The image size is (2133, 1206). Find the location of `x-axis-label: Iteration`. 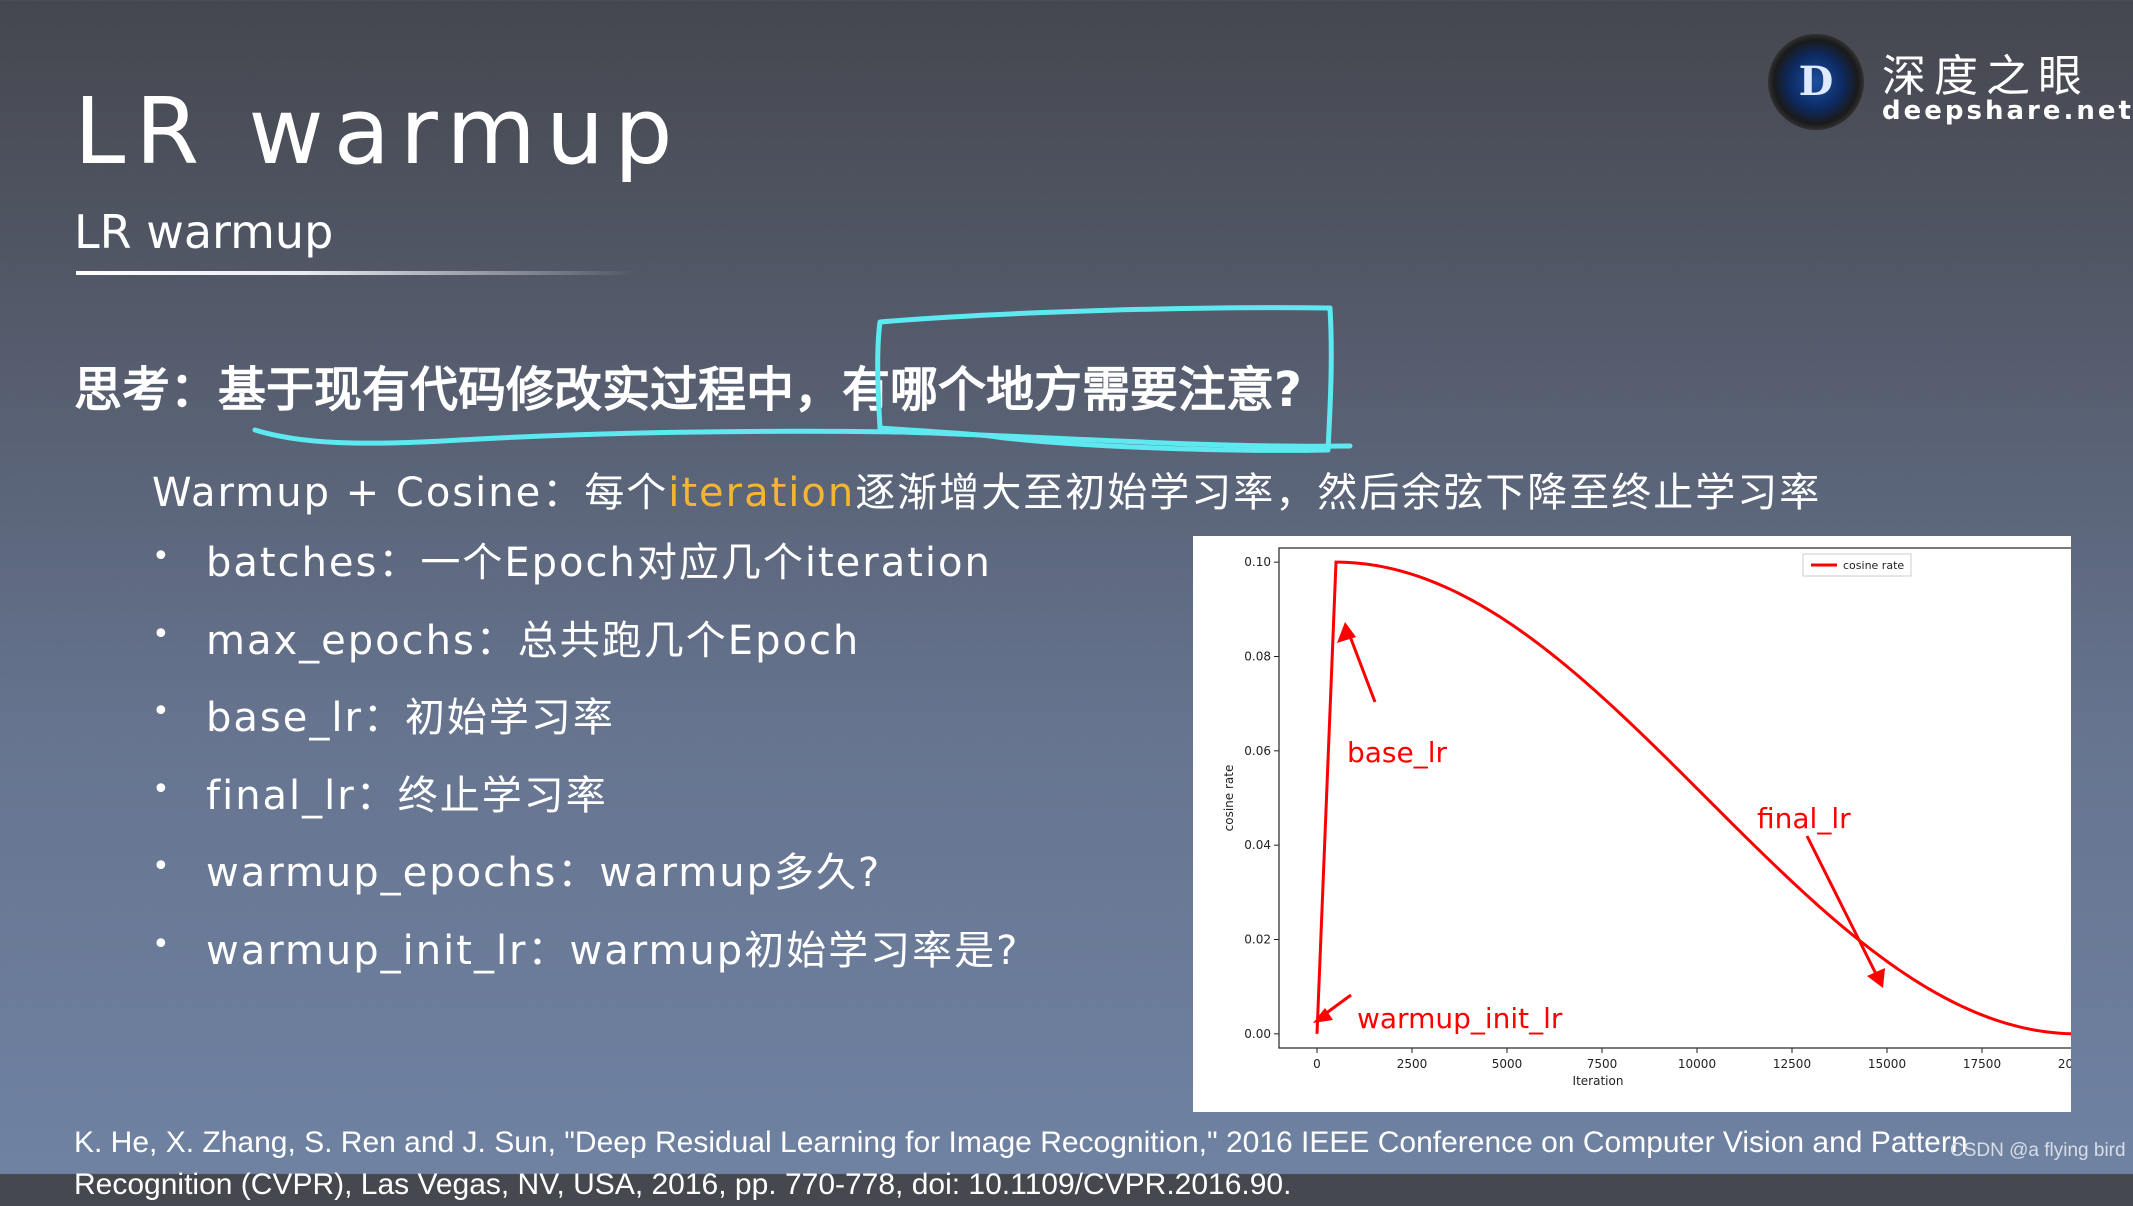

x-axis-label: Iteration is located at coordinates (1598, 1081).